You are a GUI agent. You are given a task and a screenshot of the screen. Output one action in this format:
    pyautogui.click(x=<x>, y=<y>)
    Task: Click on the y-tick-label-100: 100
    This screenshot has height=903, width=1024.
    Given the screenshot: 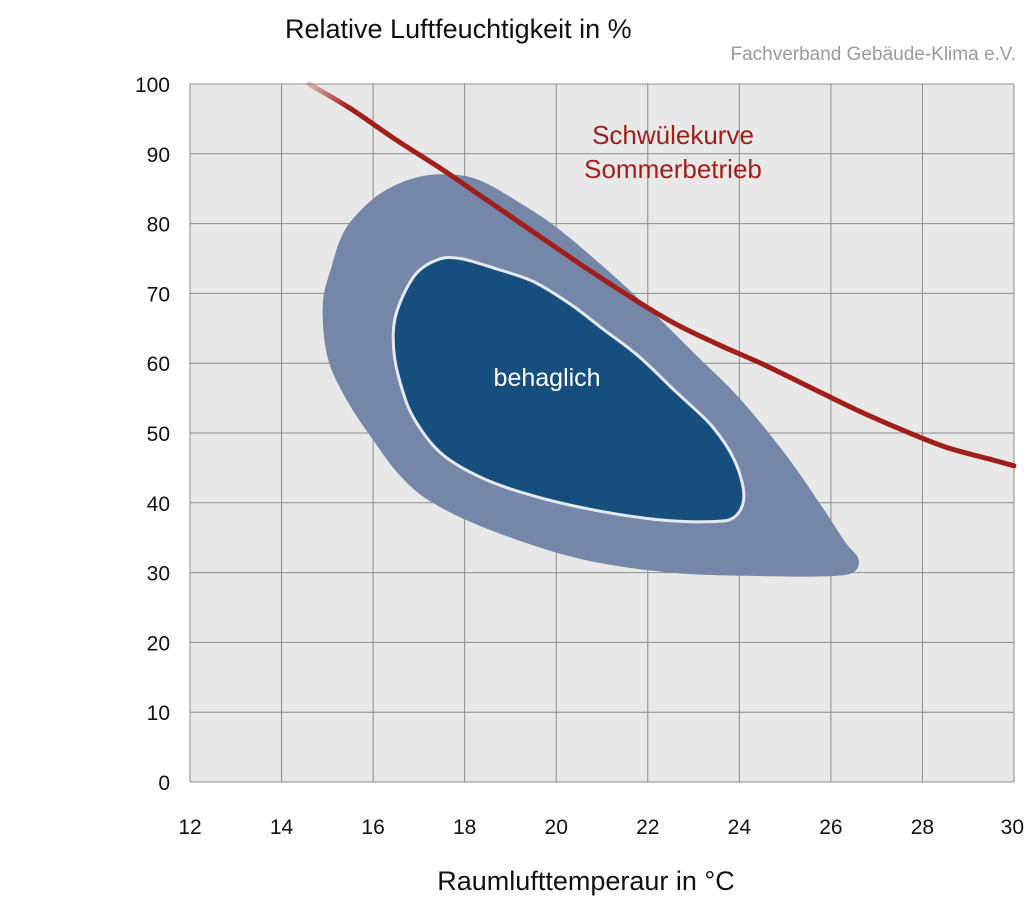 What is the action you would take?
    pyautogui.click(x=152, y=85)
    